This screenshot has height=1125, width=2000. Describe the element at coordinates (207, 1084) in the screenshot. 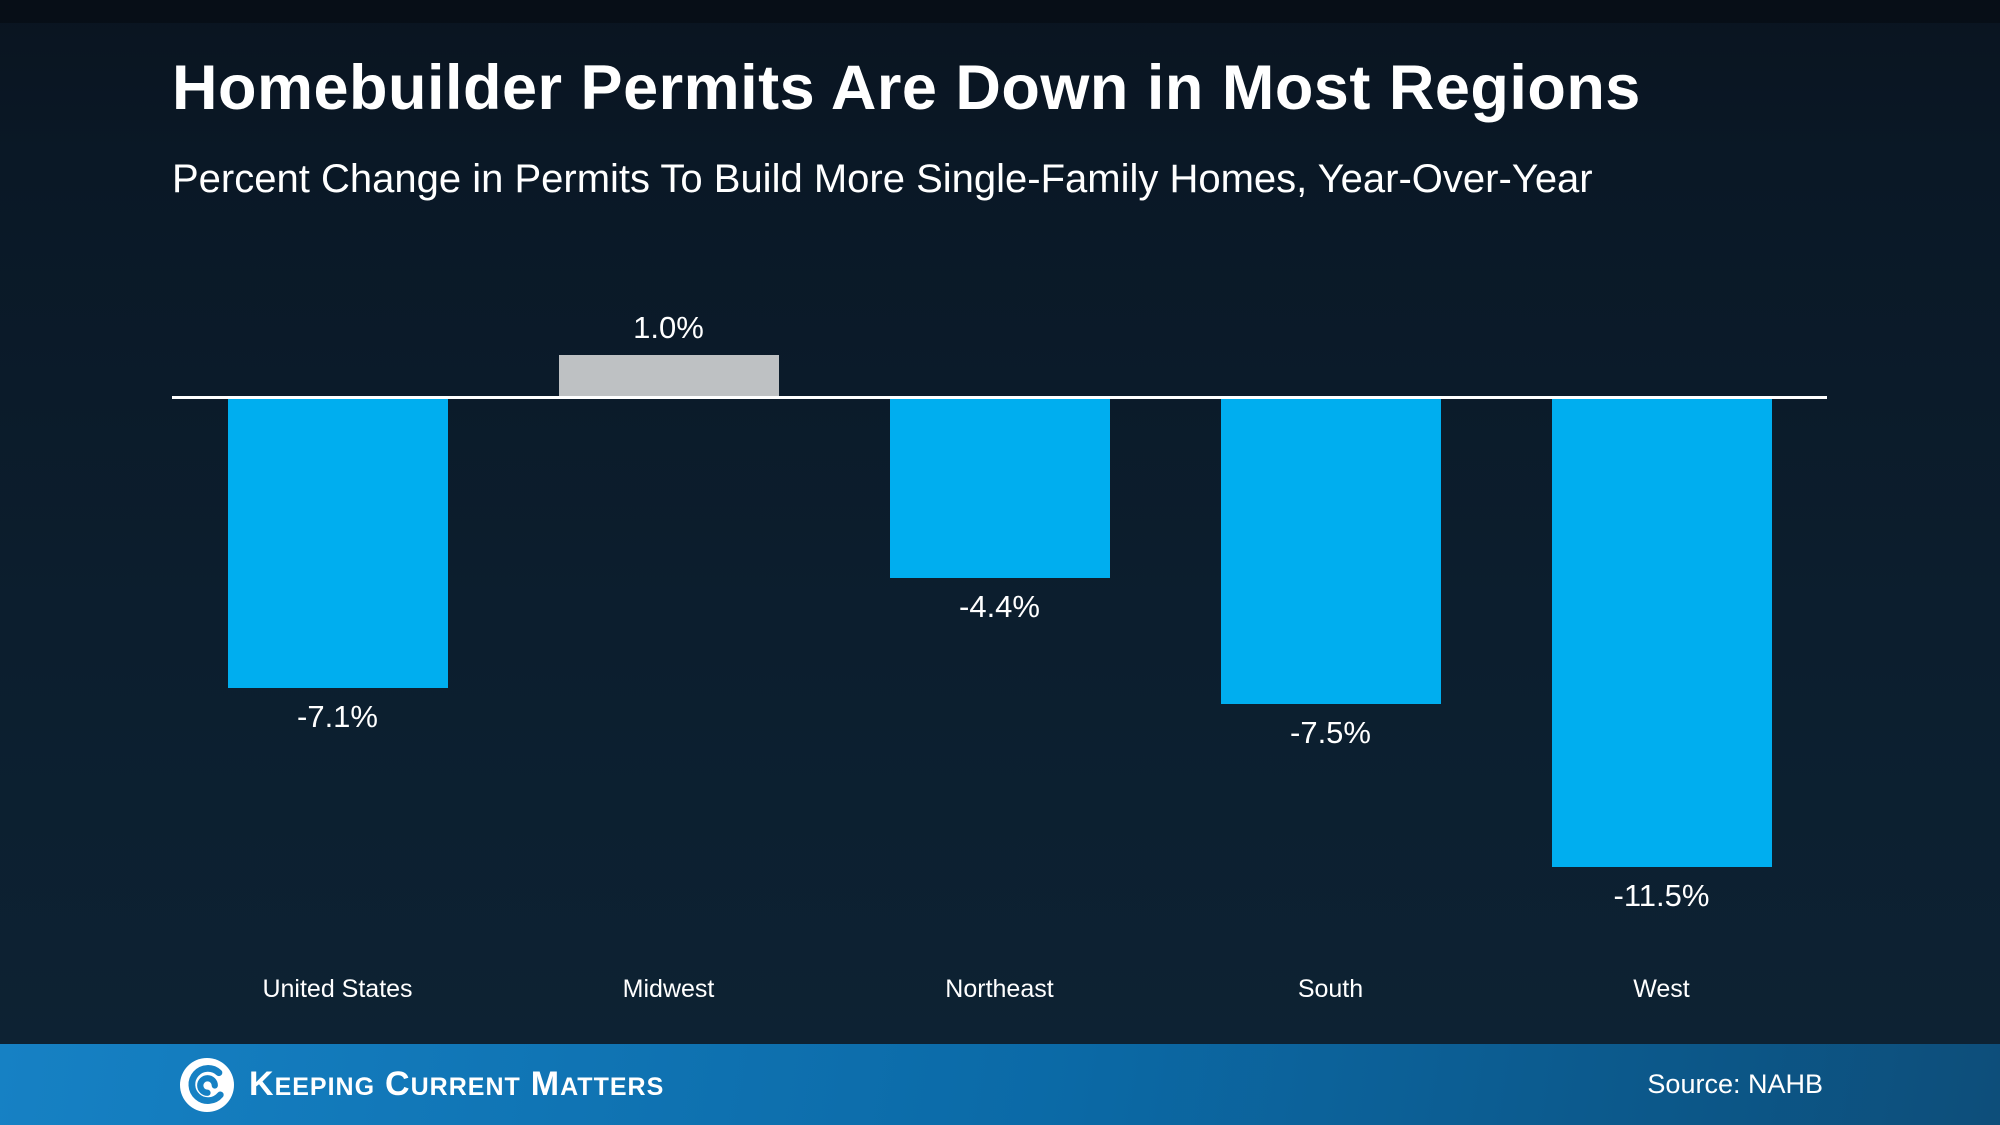

I see `kcm-logo-icon` at that location.